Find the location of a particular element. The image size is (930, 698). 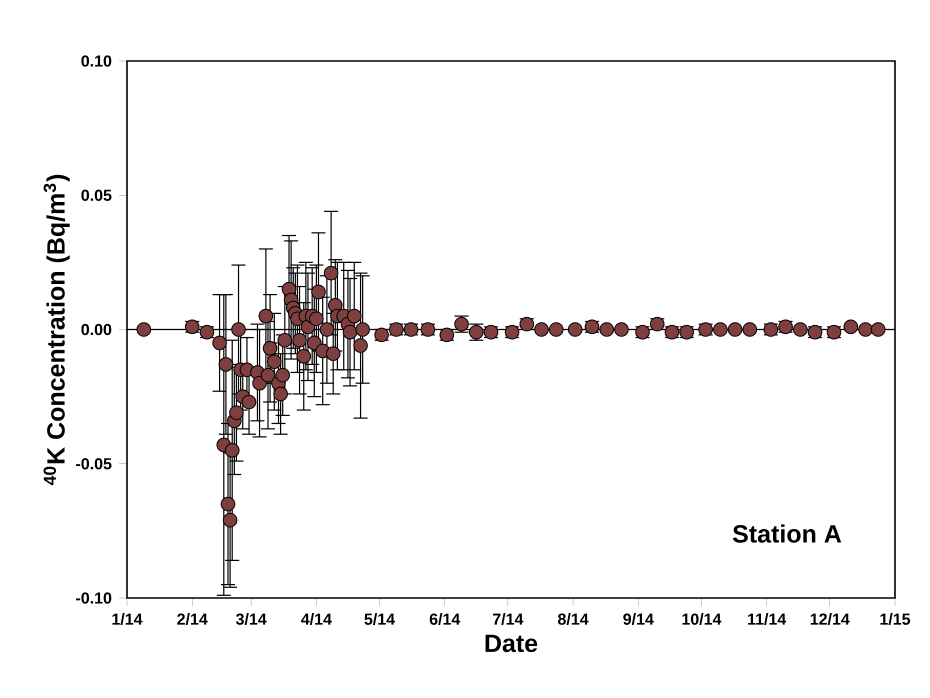

x-tick-label: 8/14 is located at coordinates (573, 619).